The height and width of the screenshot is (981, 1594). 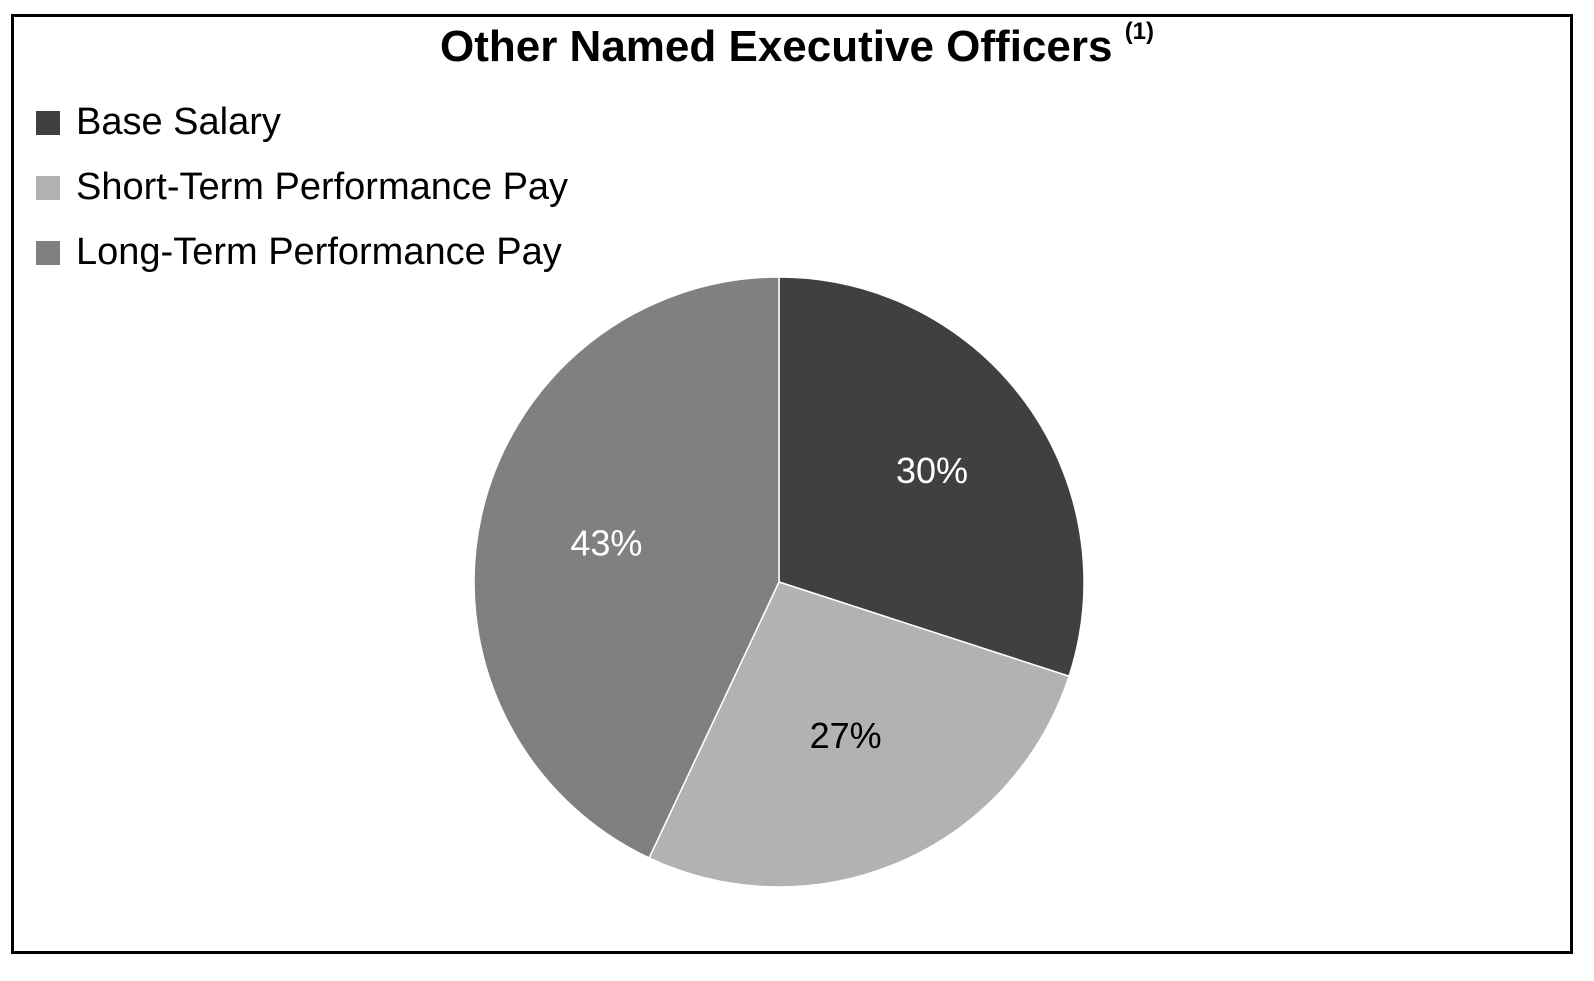 I want to click on pie-labels: 30% 27% 43%, so click(x=769, y=603).